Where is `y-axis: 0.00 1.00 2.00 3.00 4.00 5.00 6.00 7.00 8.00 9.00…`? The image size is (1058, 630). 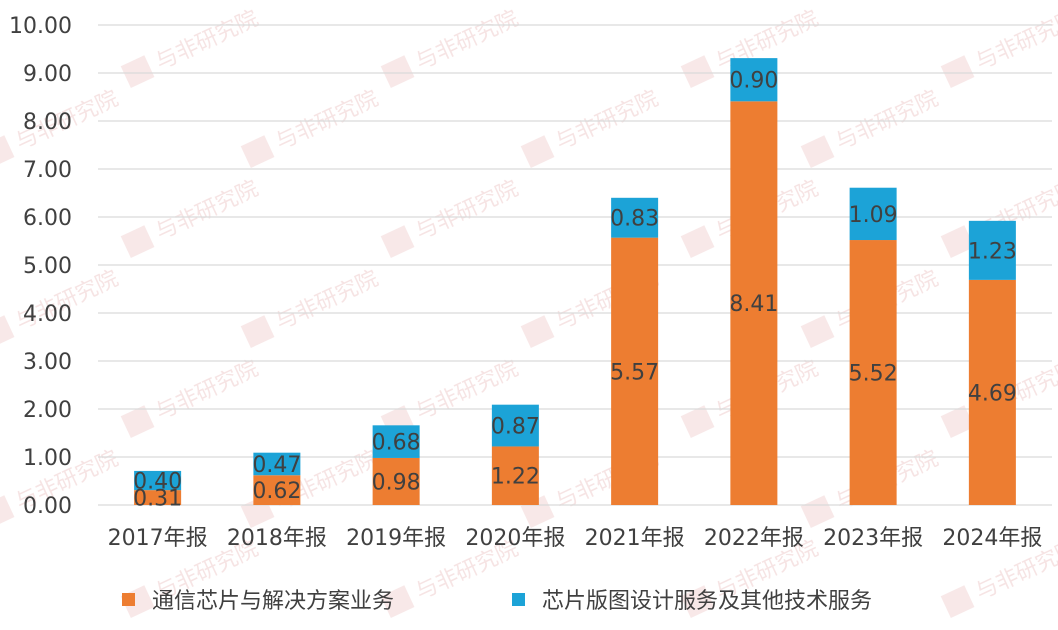
y-axis: 0.00 1.00 2.00 3.00 4.00 5.00 6.00 7.00 8.00 9.00… is located at coordinates (40, 266).